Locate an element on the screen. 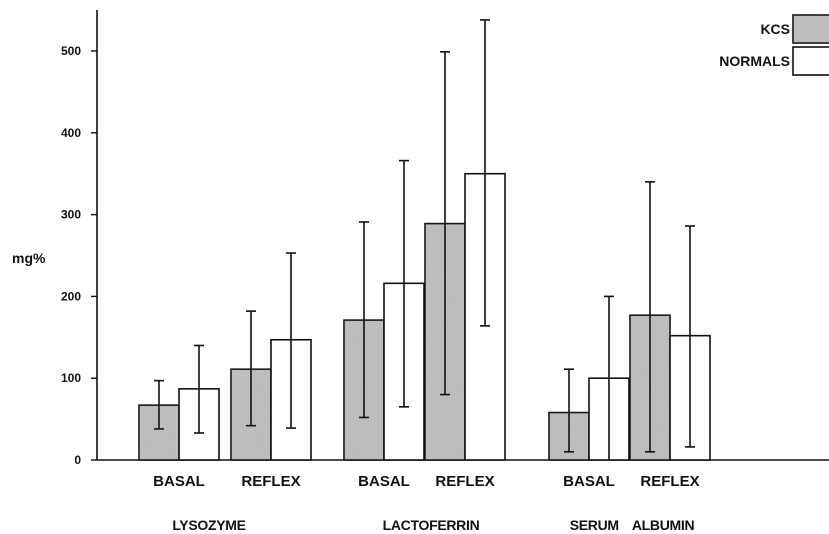 This screenshot has height=534, width=829. y-tick-label: 500 is located at coordinates (71, 51).